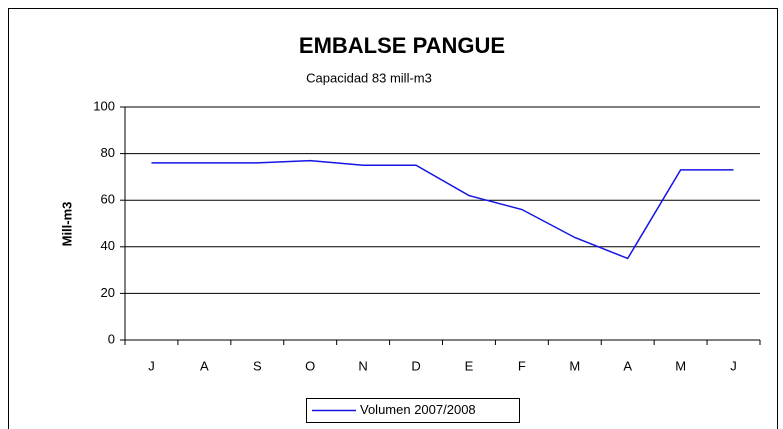 The image size is (783, 429). What do you see at coordinates (369, 77) in the screenshot?
I see `chart-subtitle: Capacidad 83 mill-m3` at bounding box center [369, 77].